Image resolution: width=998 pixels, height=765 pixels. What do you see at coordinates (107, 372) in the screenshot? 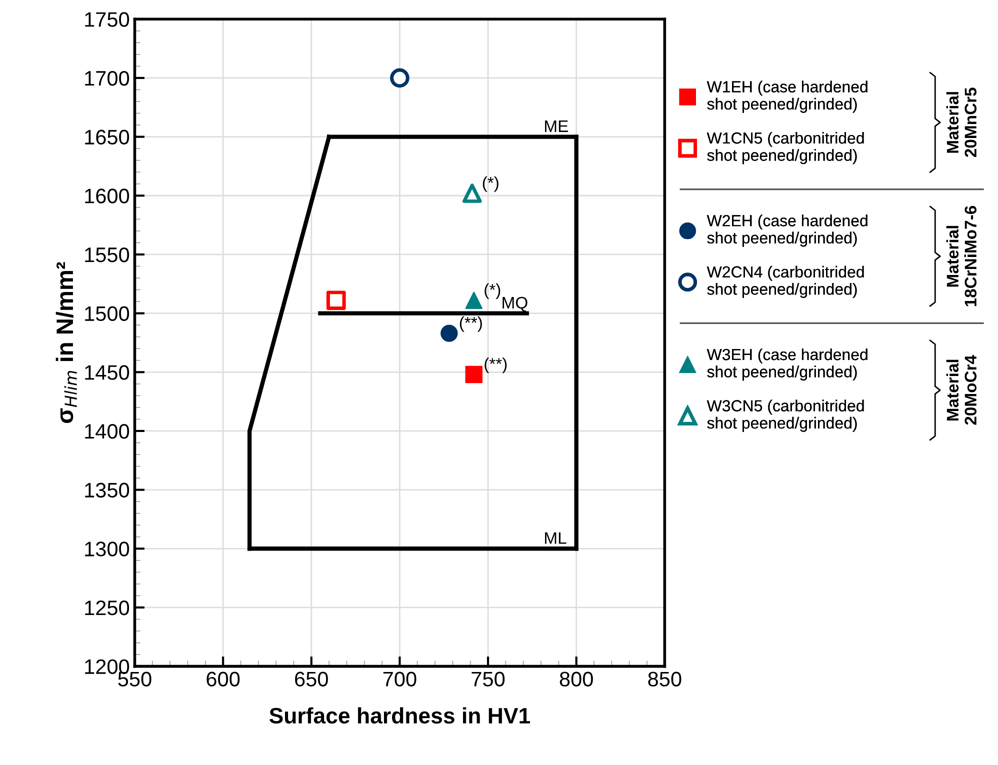
I see `y-tick-label: 1450` at bounding box center [107, 372].